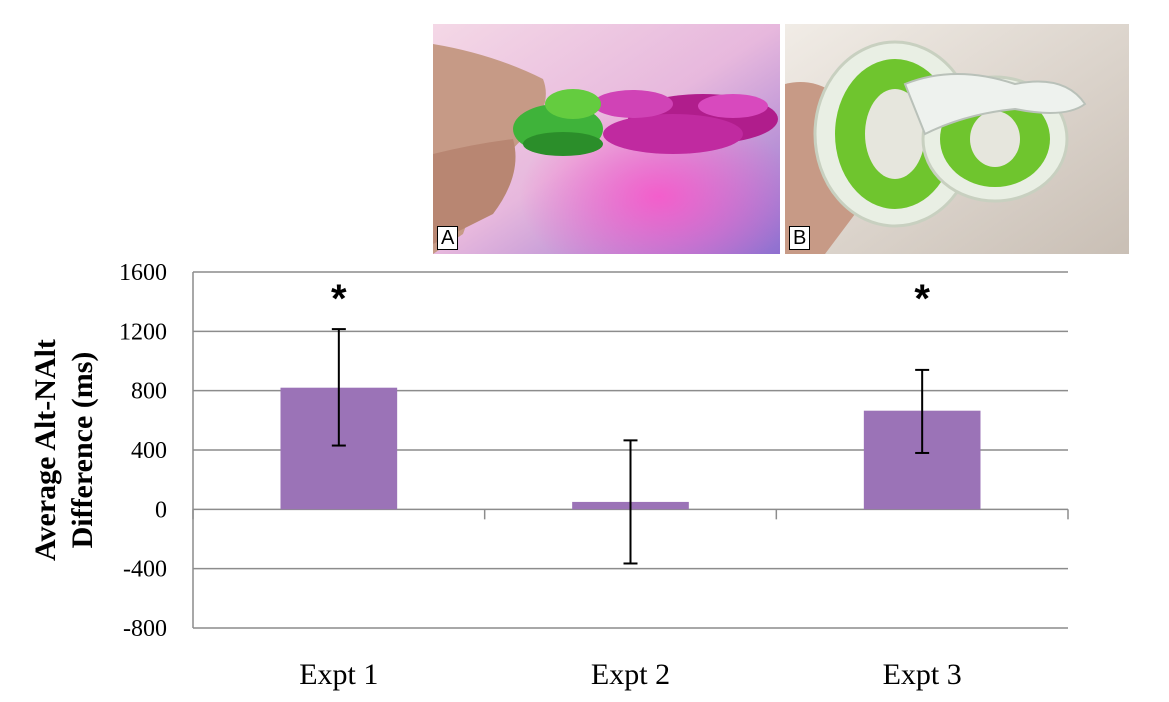 Image resolution: width=1169 pixels, height=702 pixels. What do you see at coordinates (45, 450) in the screenshot?
I see `y-axis-label: Average Alt-NAlt` at bounding box center [45, 450].